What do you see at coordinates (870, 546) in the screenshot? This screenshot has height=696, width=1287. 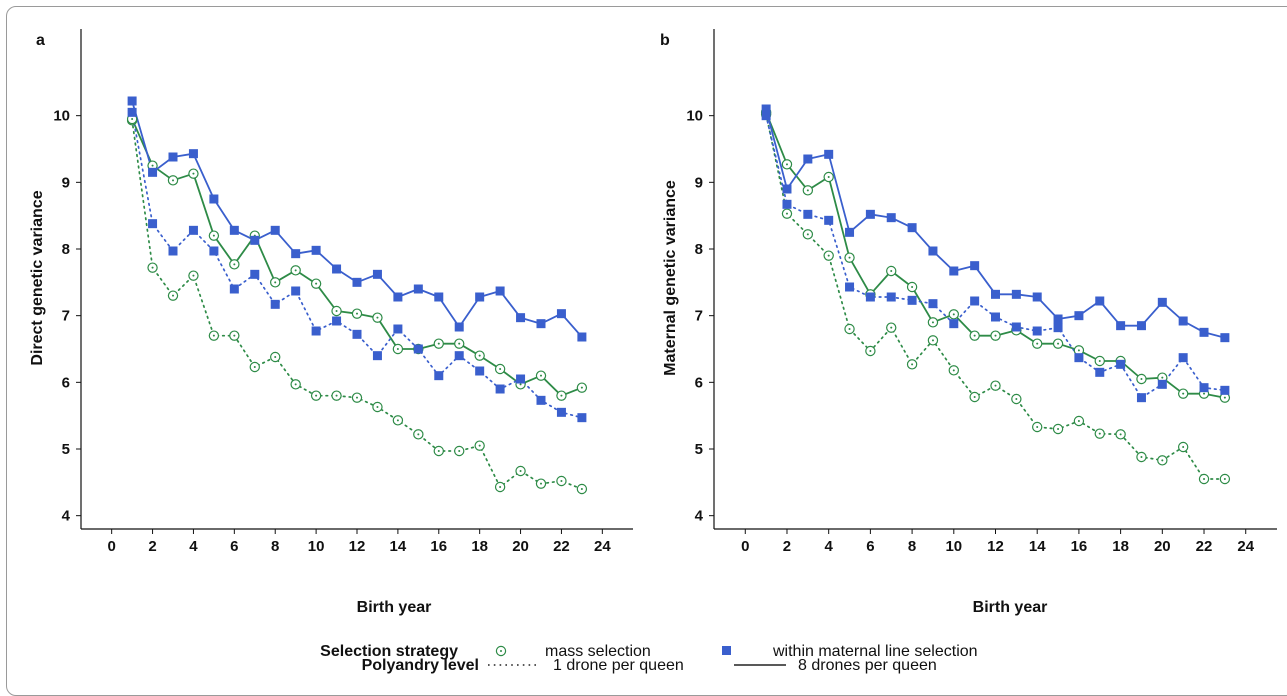 I see `x-tick-label: 6` at bounding box center [870, 546].